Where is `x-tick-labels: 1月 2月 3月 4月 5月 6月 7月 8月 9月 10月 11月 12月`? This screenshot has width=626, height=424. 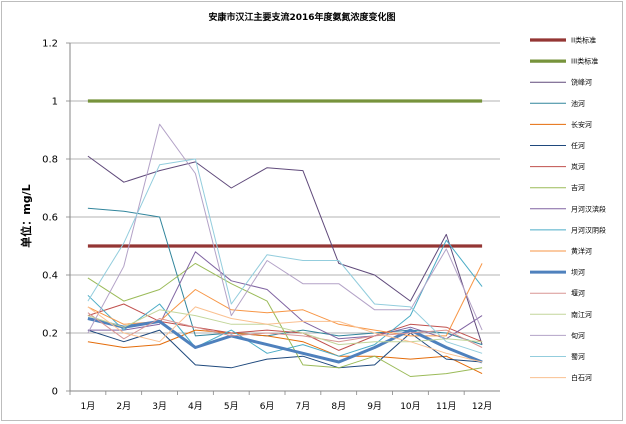
x-tick-labels: 1月 2月 3月 4月 5月 6月 7月 8月 9月 10月 11月 12月 is located at coordinates (280, 401).